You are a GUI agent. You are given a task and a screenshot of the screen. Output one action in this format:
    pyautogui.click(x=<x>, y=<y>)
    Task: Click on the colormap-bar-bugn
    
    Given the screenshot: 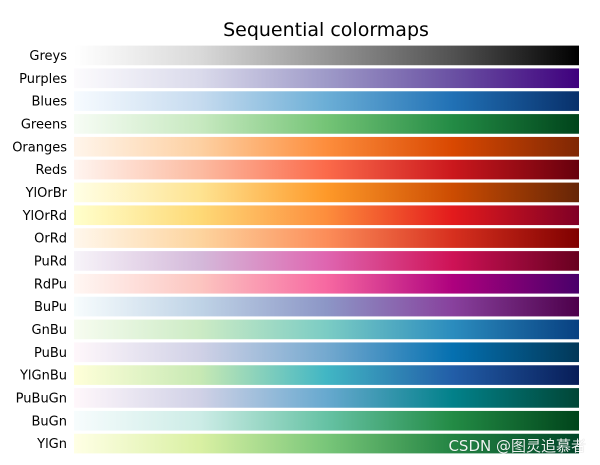 What is the action you would take?
    pyautogui.click(x=326, y=420)
    